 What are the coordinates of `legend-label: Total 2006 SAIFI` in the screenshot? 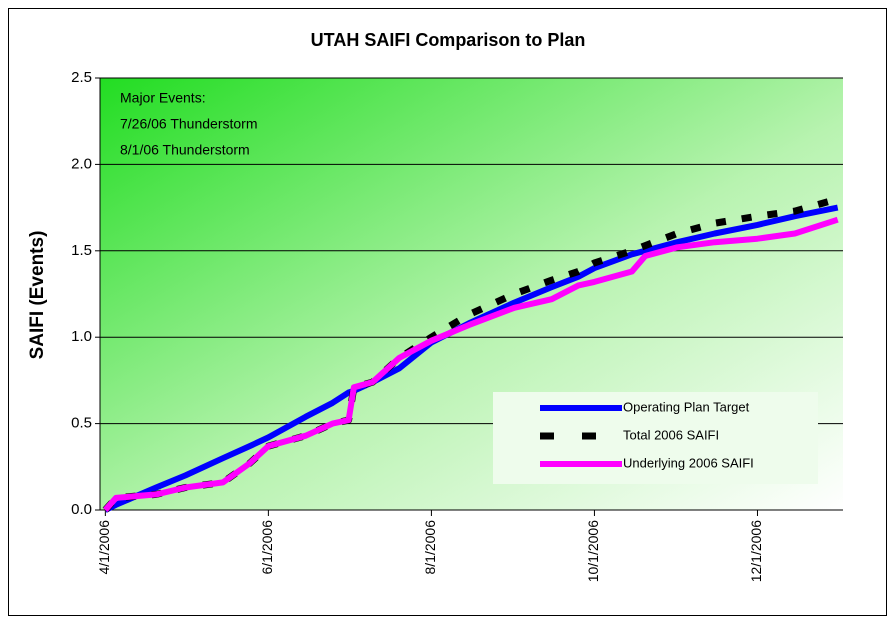 It's located at (671, 434).